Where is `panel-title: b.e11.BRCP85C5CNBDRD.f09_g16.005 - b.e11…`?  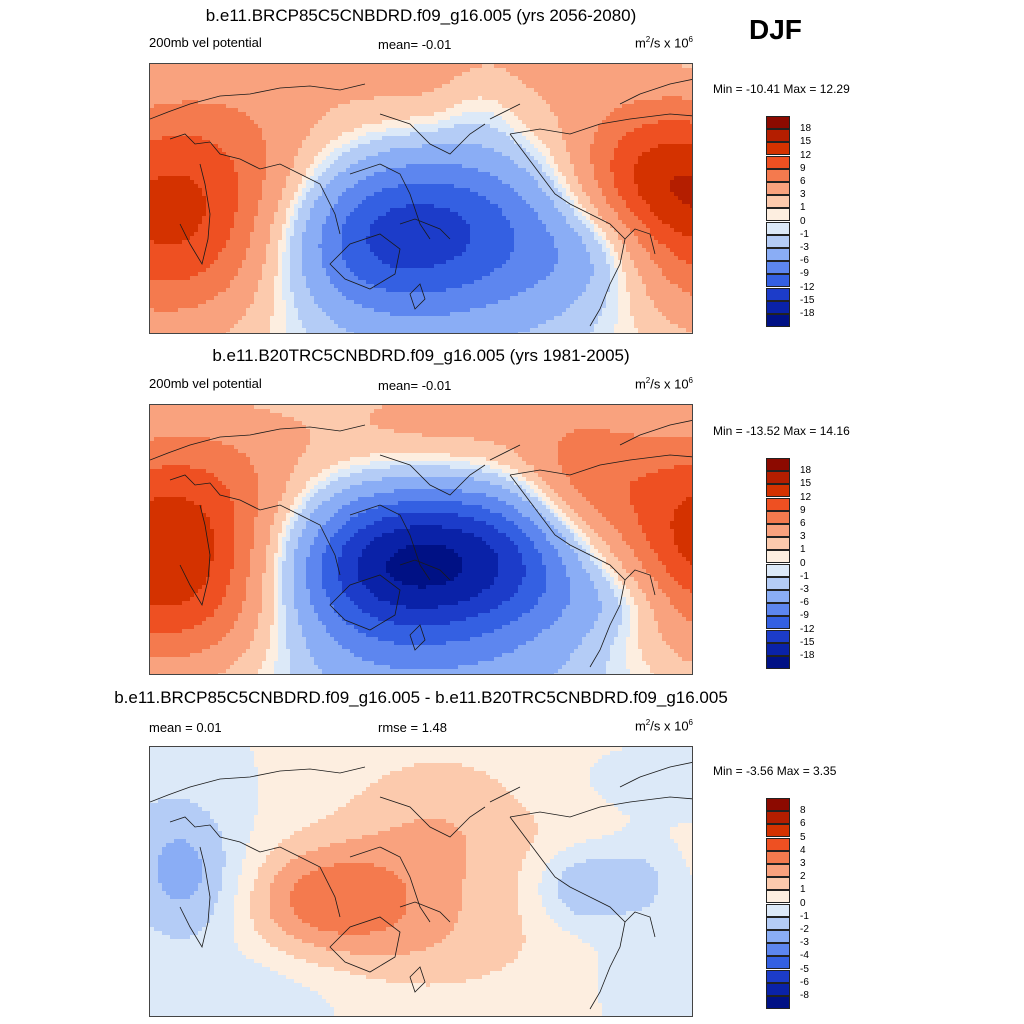
panel-title: b.e11.BRCP85C5CNBDRD.f09_g16.005 - b.e11… is located at coordinates (421, 698).